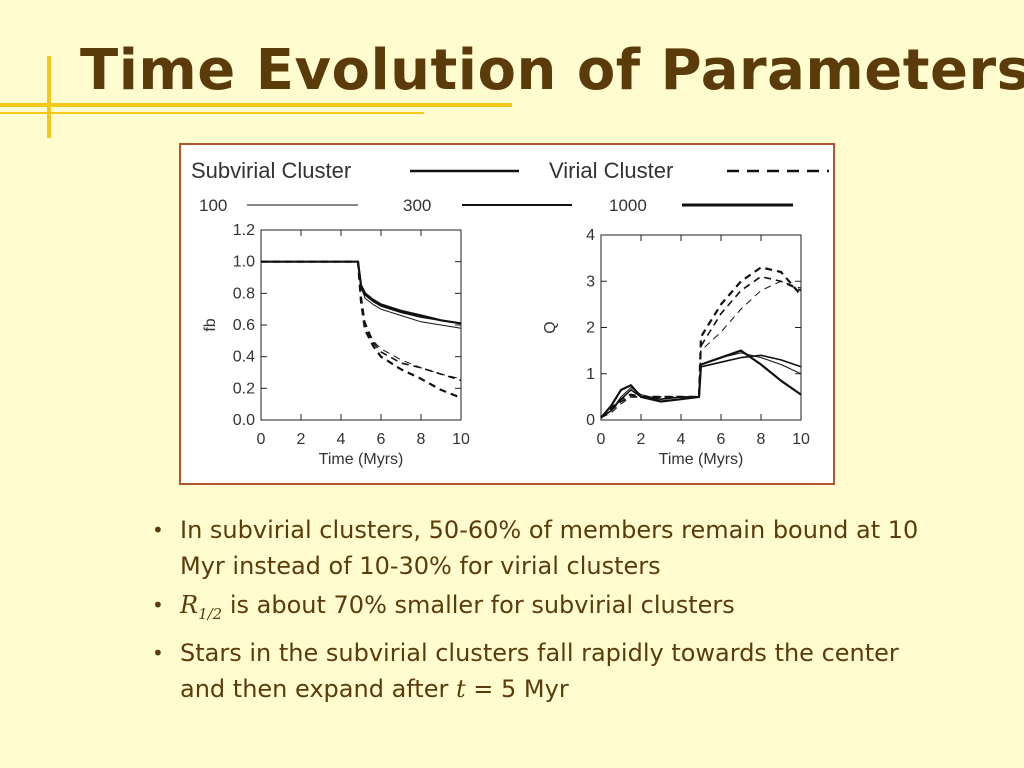  What do you see at coordinates (590, 374) in the screenshot?
I see `y-tick-label-q: 1` at bounding box center [590, 374].